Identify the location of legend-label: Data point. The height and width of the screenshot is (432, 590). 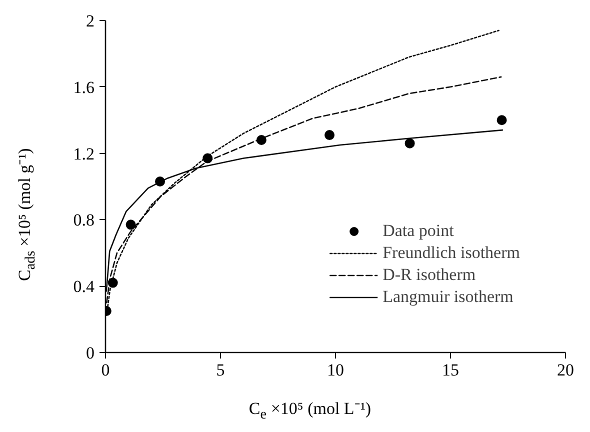
(418, 231).